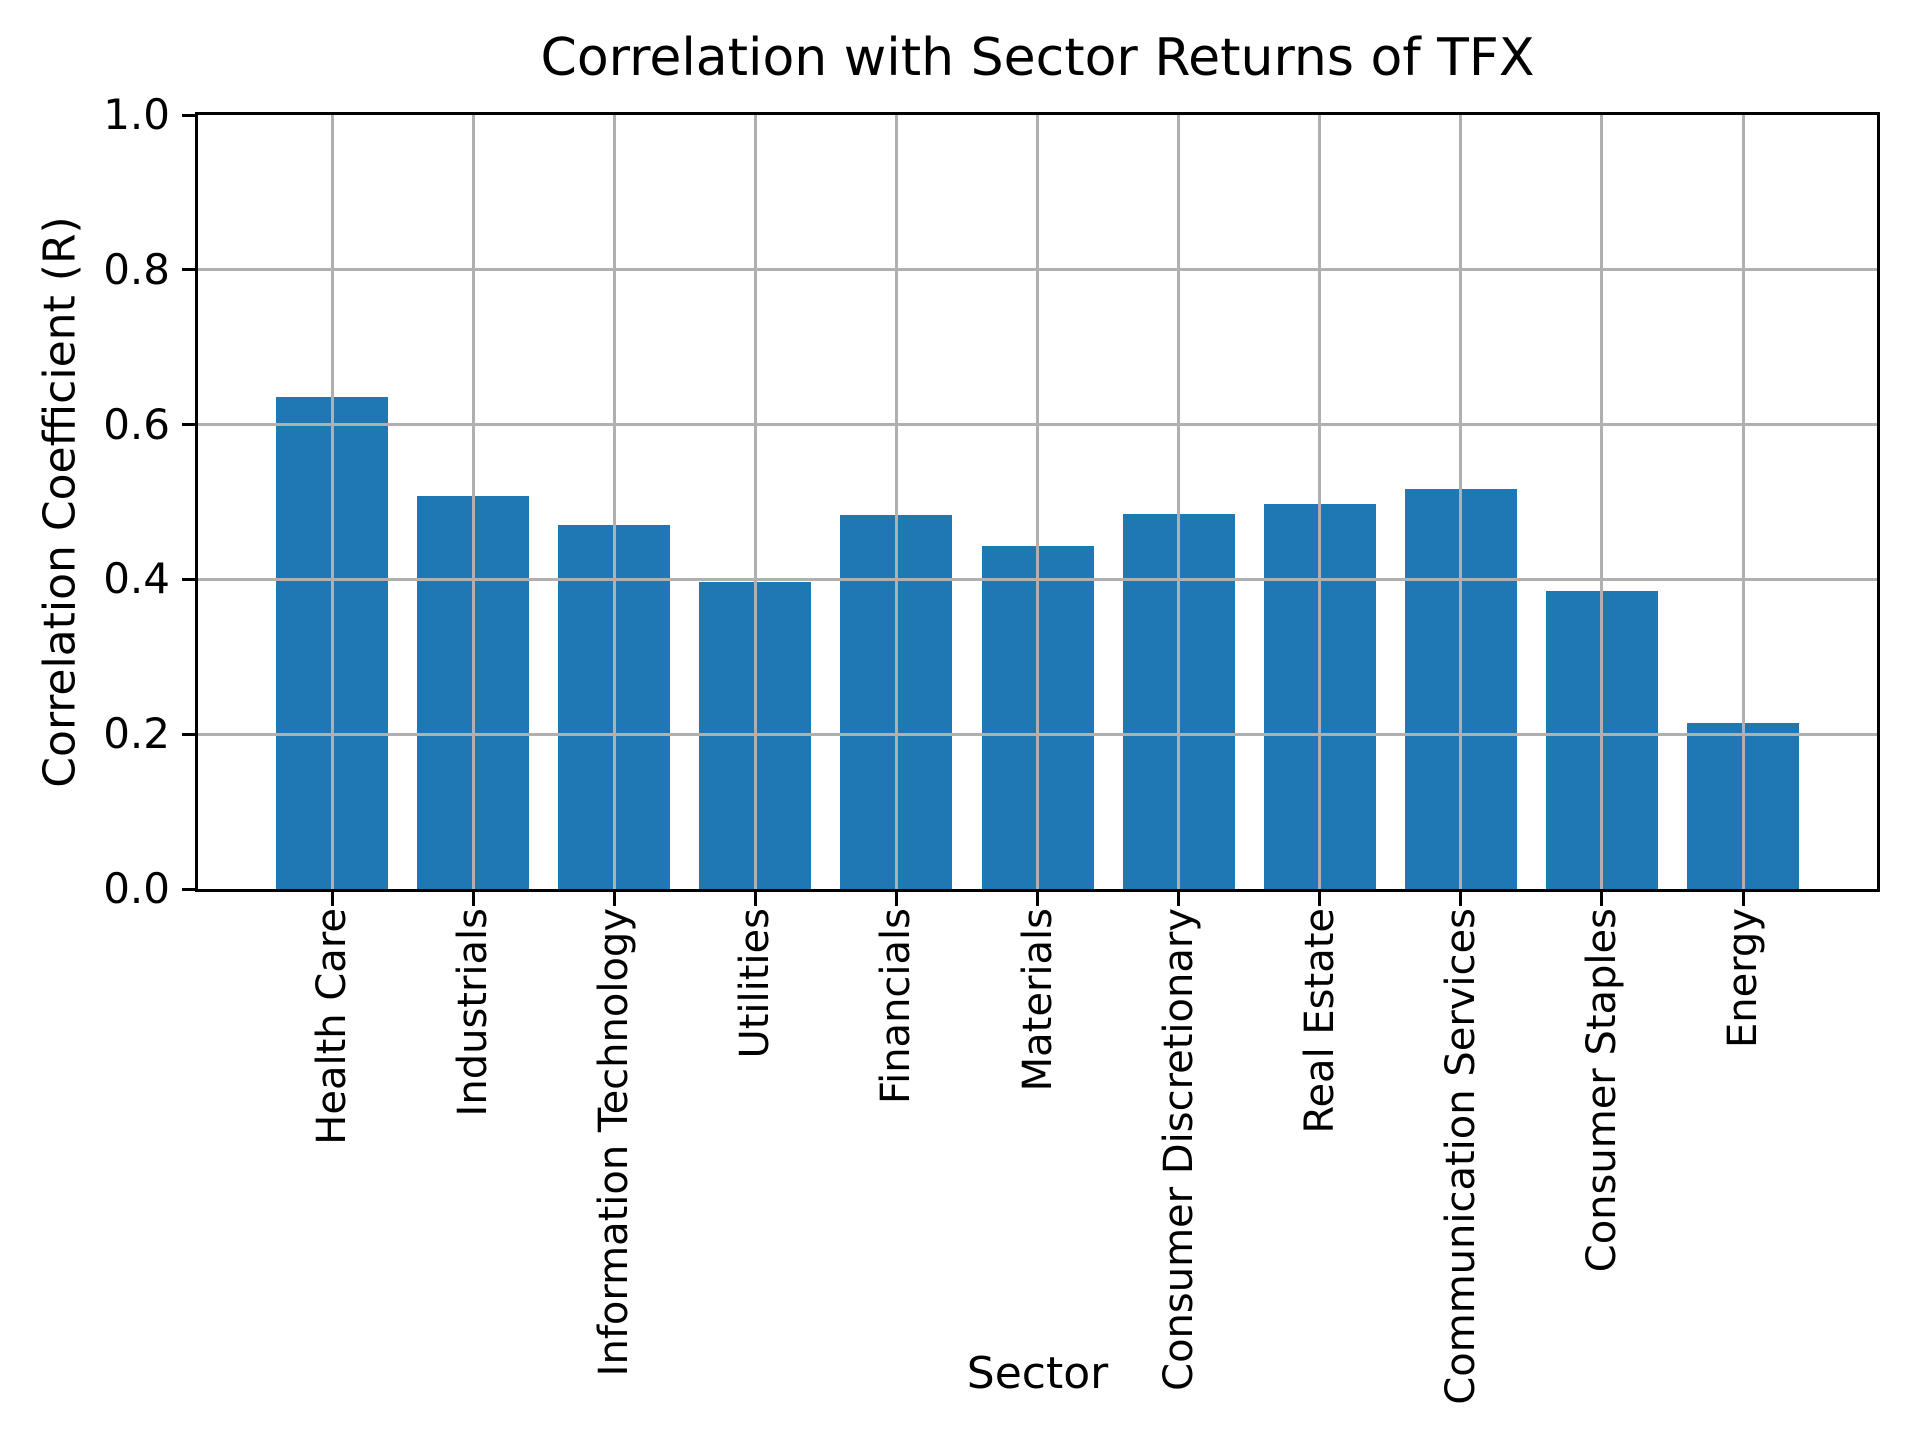 The width and height of the screenshot is (1920, 1440). What do you see at coordinates (1461, 1156) in the screenshot?
I see `x-tick-label-communication-services: Communication Services` at bounding box center [1461, 1156].